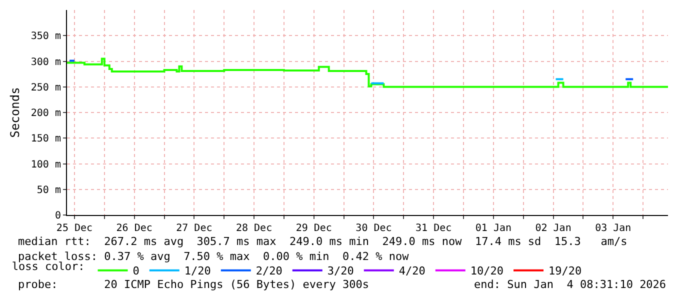 The width and height of the screenshot is (697, 297). I want to click on x-tick-label: 28 Dec, so click(254, 228).